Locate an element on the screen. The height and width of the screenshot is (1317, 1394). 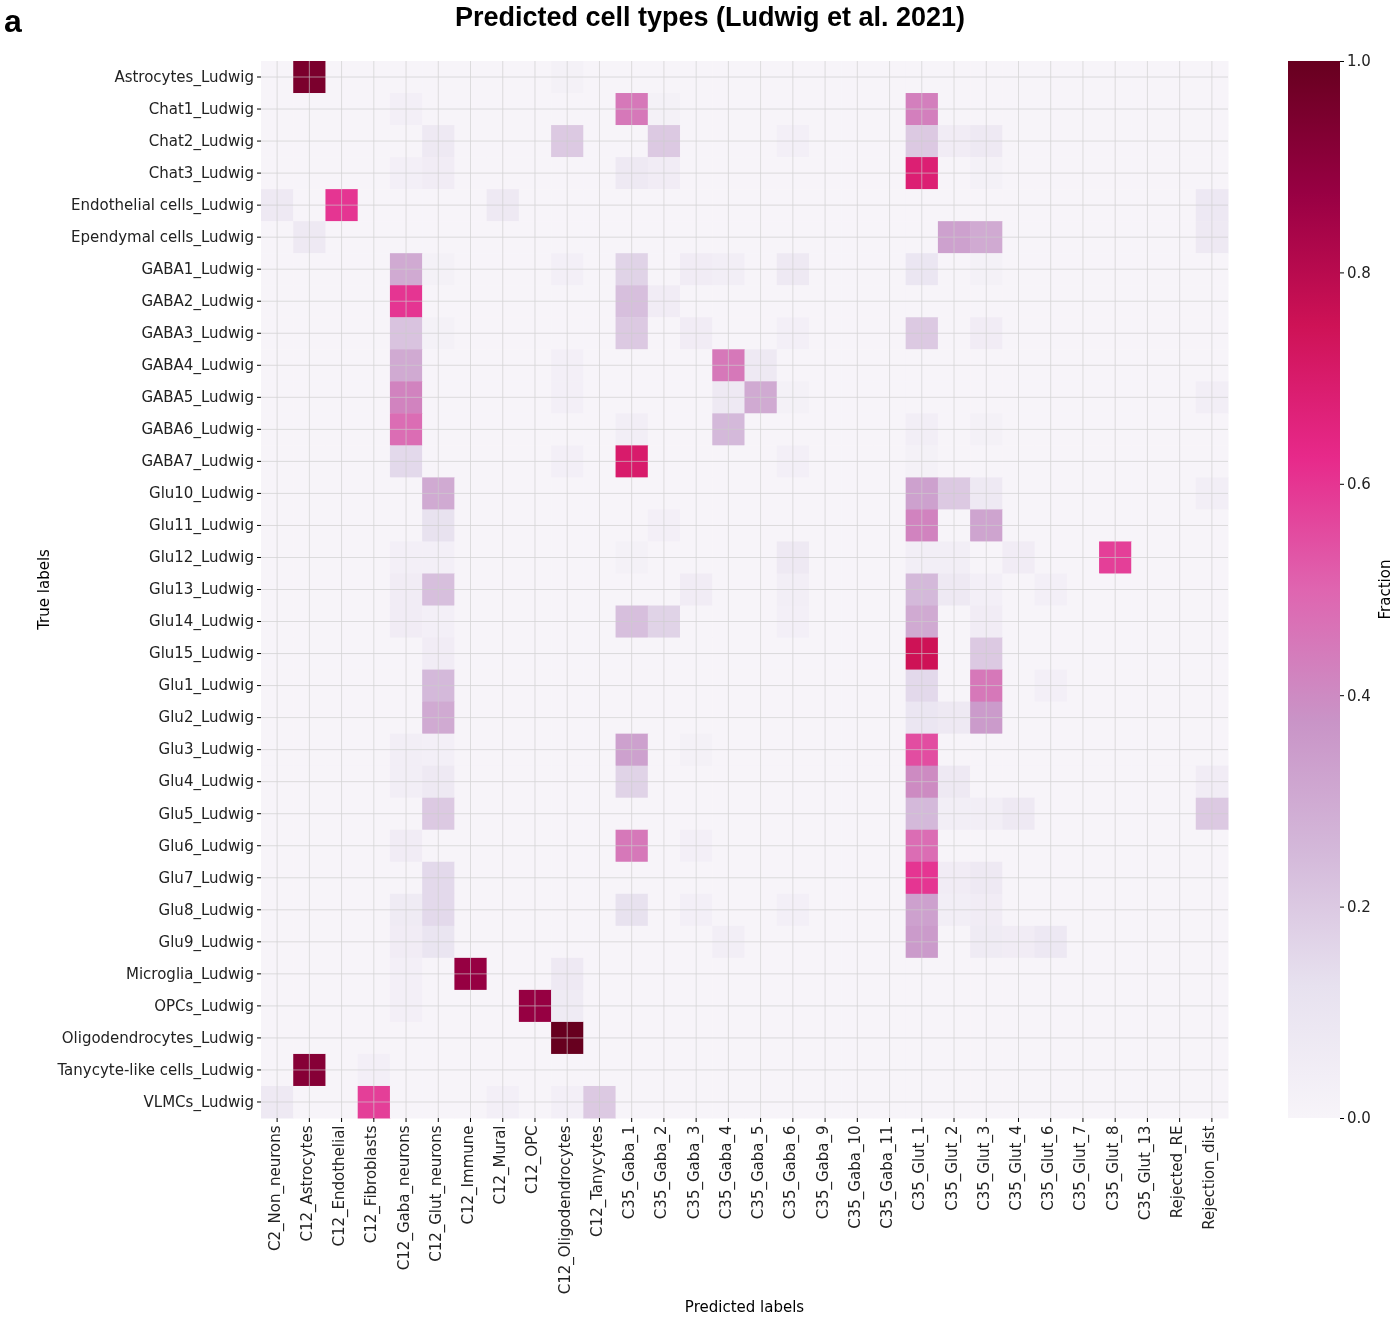
x-tick-label: C35_Glut_3 is located at coordinates (984, 1168).